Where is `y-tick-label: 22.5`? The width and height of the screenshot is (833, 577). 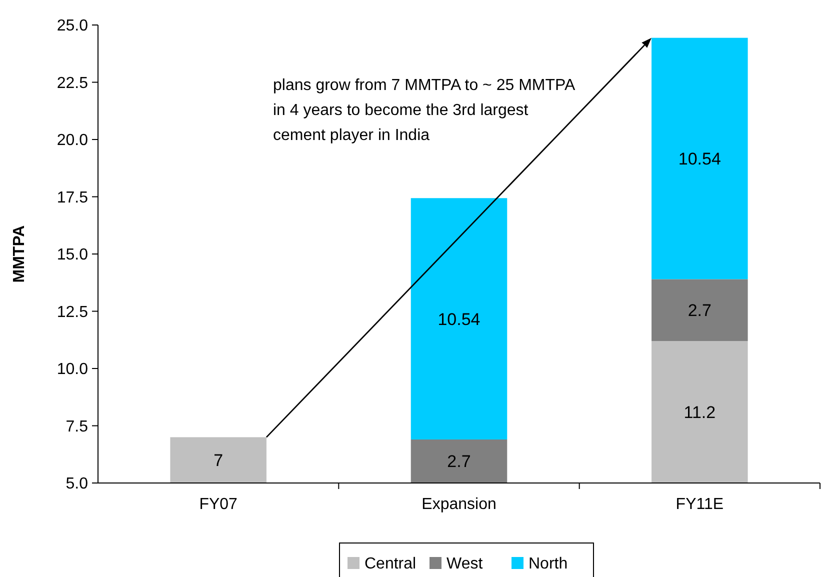 y-tick-label: 22.5 is located at coordinates (72, 83).